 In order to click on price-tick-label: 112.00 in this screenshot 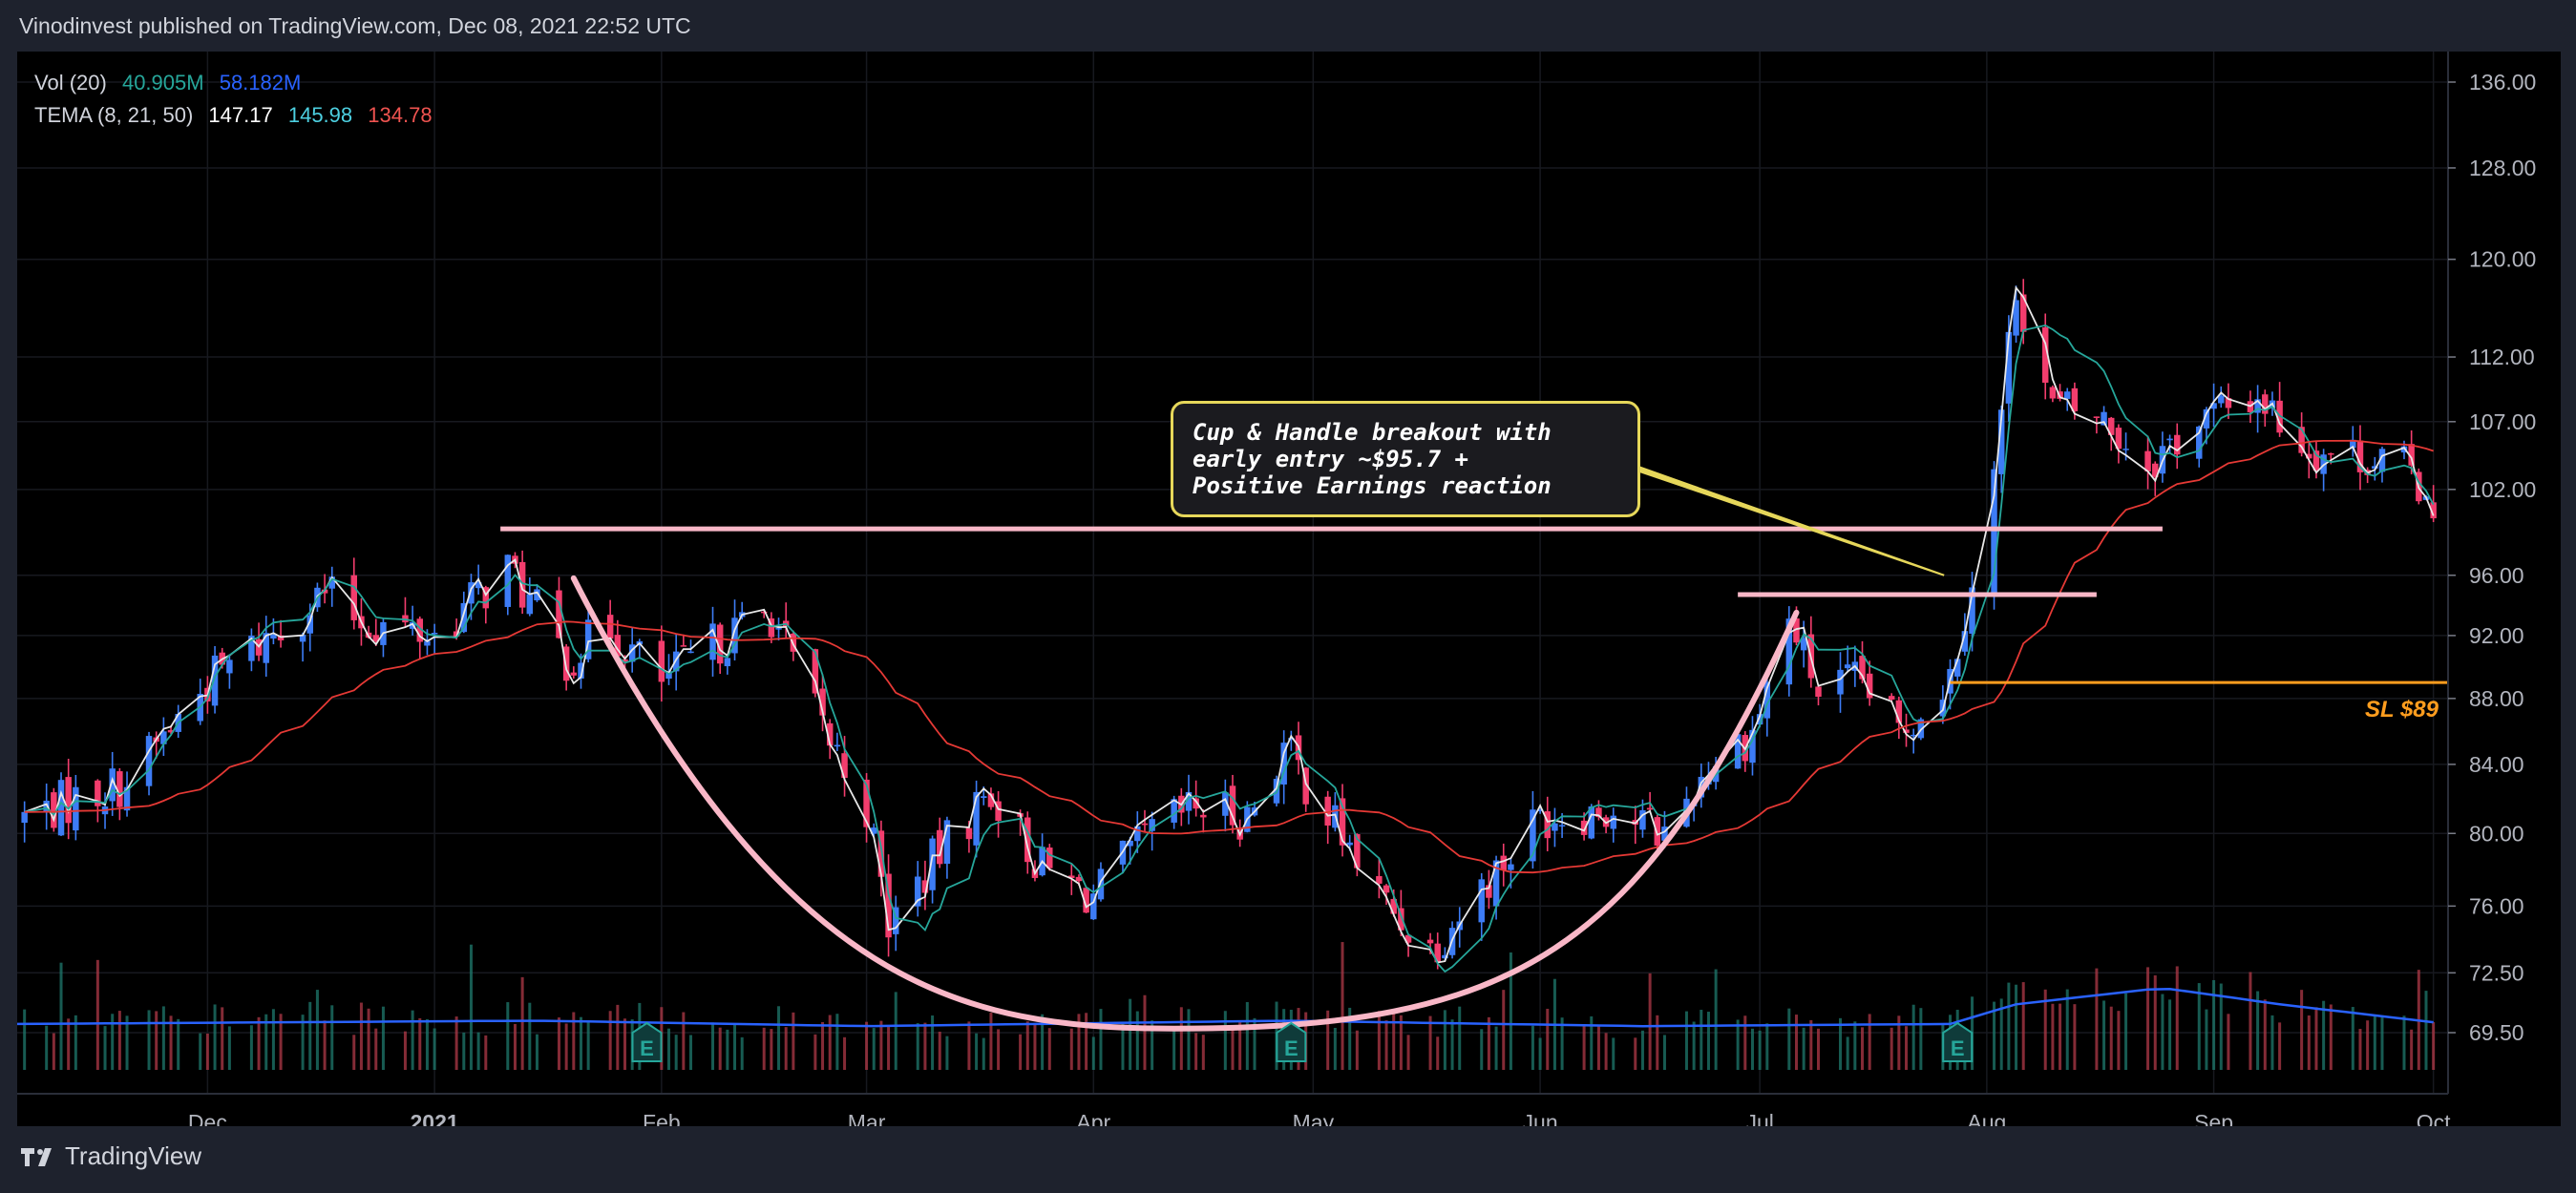, I will do `click(2502, 357)`.